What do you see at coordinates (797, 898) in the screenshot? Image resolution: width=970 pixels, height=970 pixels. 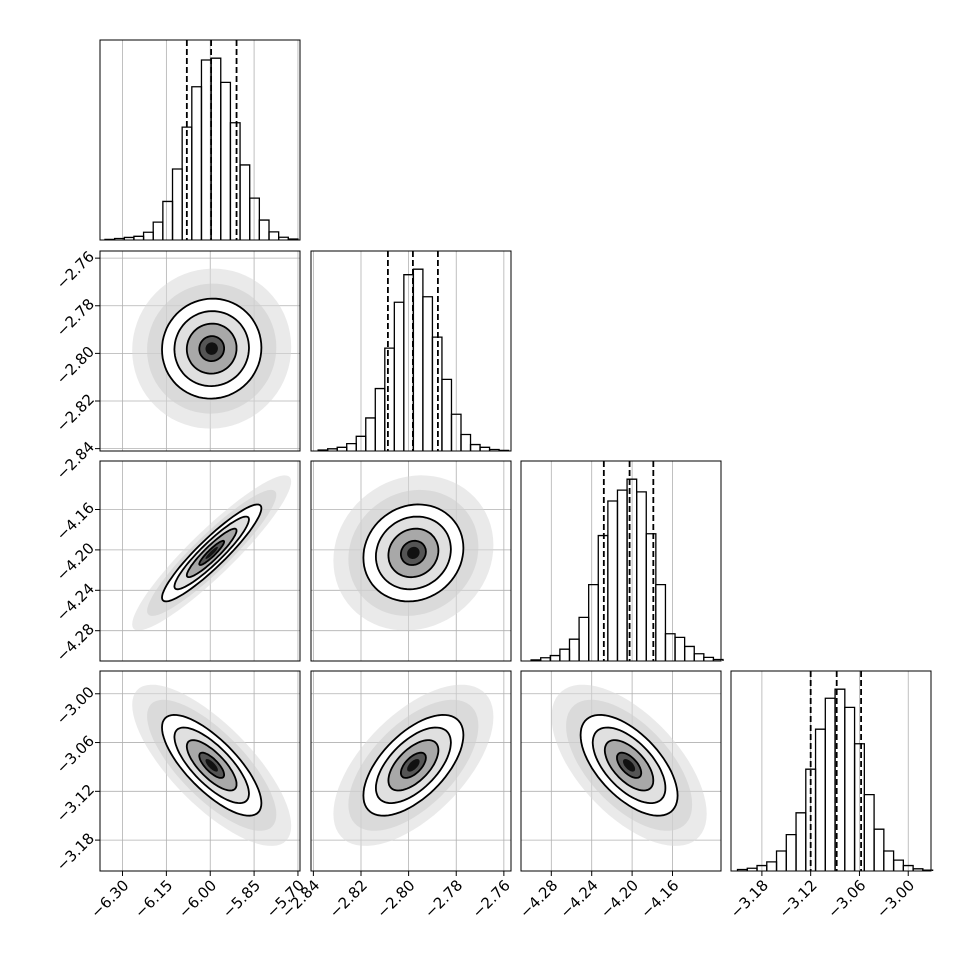 I see `x-tick-label: −3.12` at bounding box center [797, 898].